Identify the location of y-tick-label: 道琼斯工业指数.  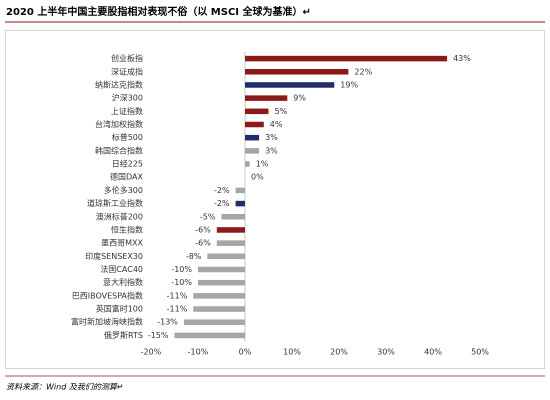
(115, 203).